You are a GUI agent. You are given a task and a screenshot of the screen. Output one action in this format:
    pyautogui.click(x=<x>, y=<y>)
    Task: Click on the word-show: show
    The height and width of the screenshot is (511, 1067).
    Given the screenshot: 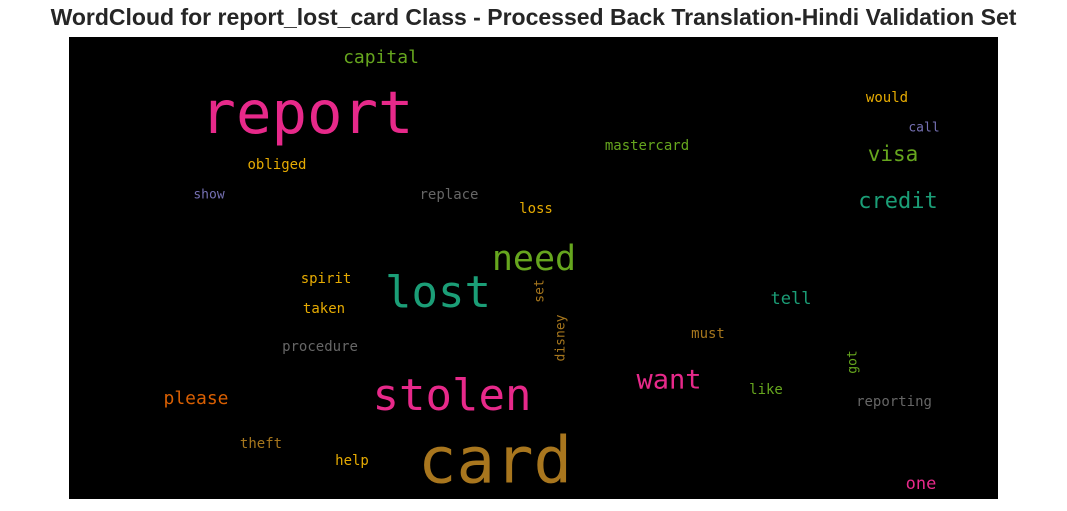 What is the action you would take?
    pyautogui.click(x=208, y=195)
    